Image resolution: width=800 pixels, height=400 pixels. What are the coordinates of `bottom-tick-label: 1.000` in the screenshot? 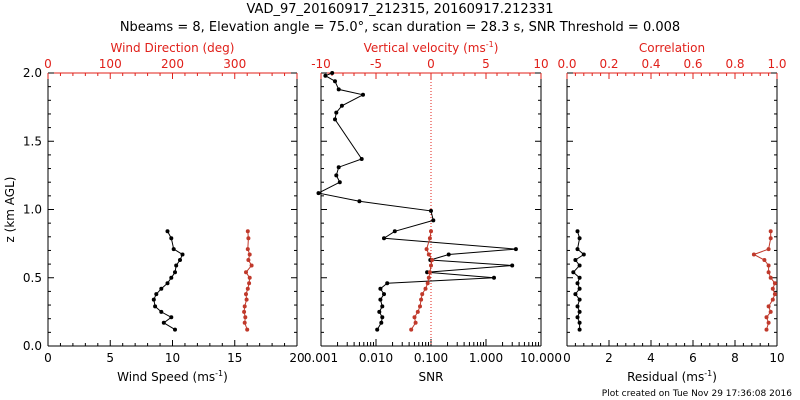 It's located at (486, 358).